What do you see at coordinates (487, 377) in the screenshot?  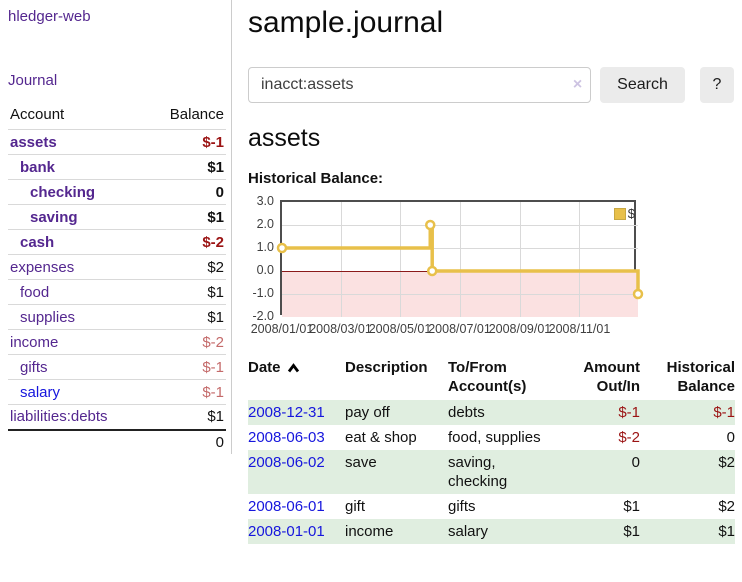 I see `register-column-header-label: To/From Account(s)` at bounding box center [487, 377].